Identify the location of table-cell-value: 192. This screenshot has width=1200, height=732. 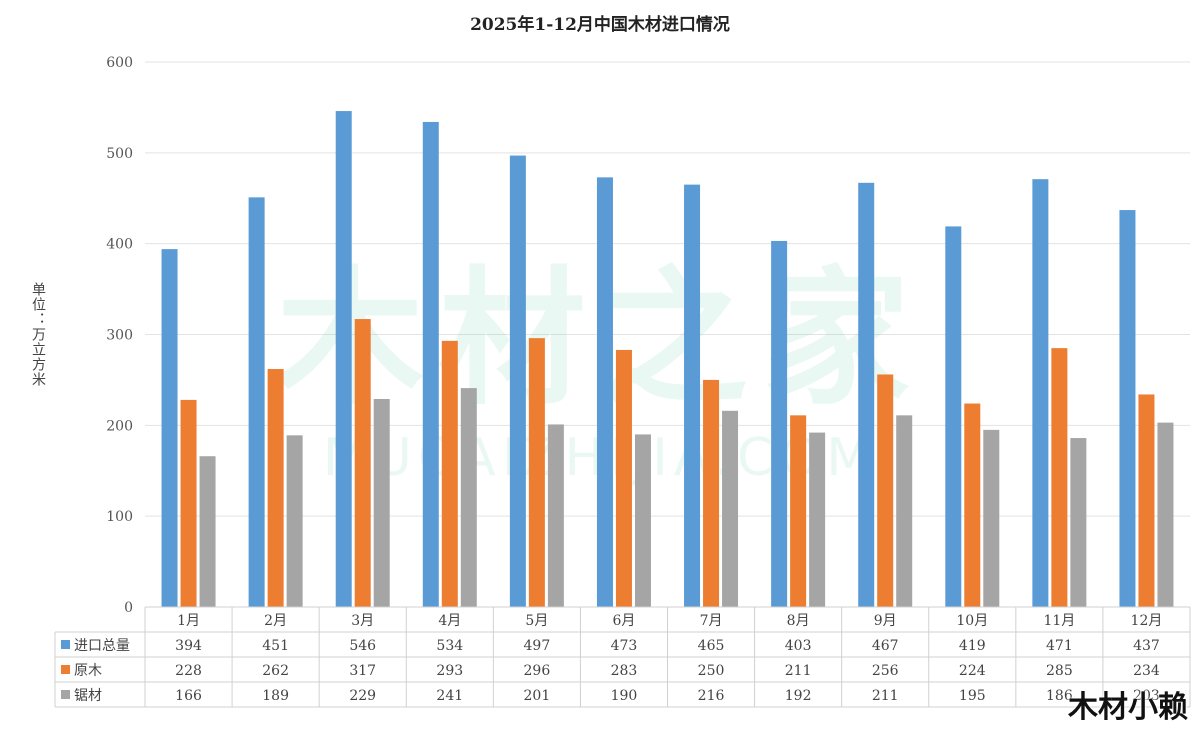
(798, 696).